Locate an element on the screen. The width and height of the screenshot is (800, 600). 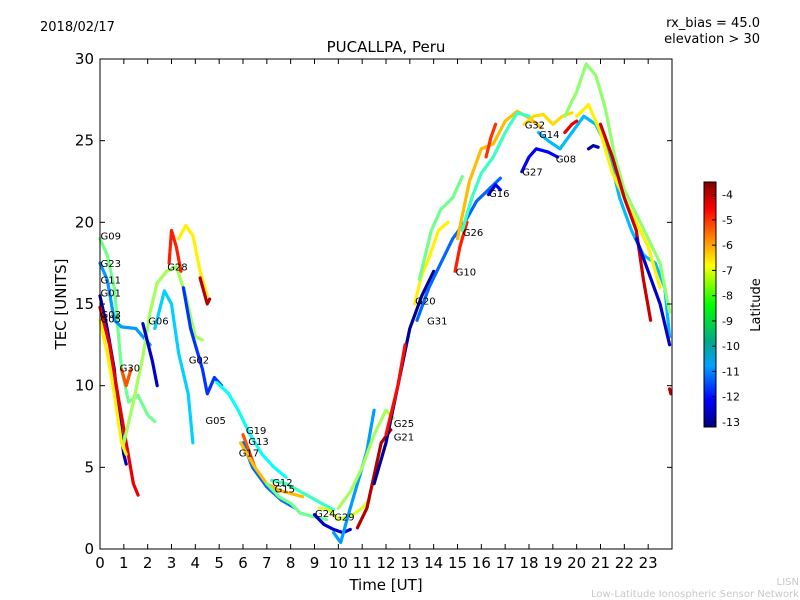
colorbar-tick-label: -13 is located at coordinates (731, 422).